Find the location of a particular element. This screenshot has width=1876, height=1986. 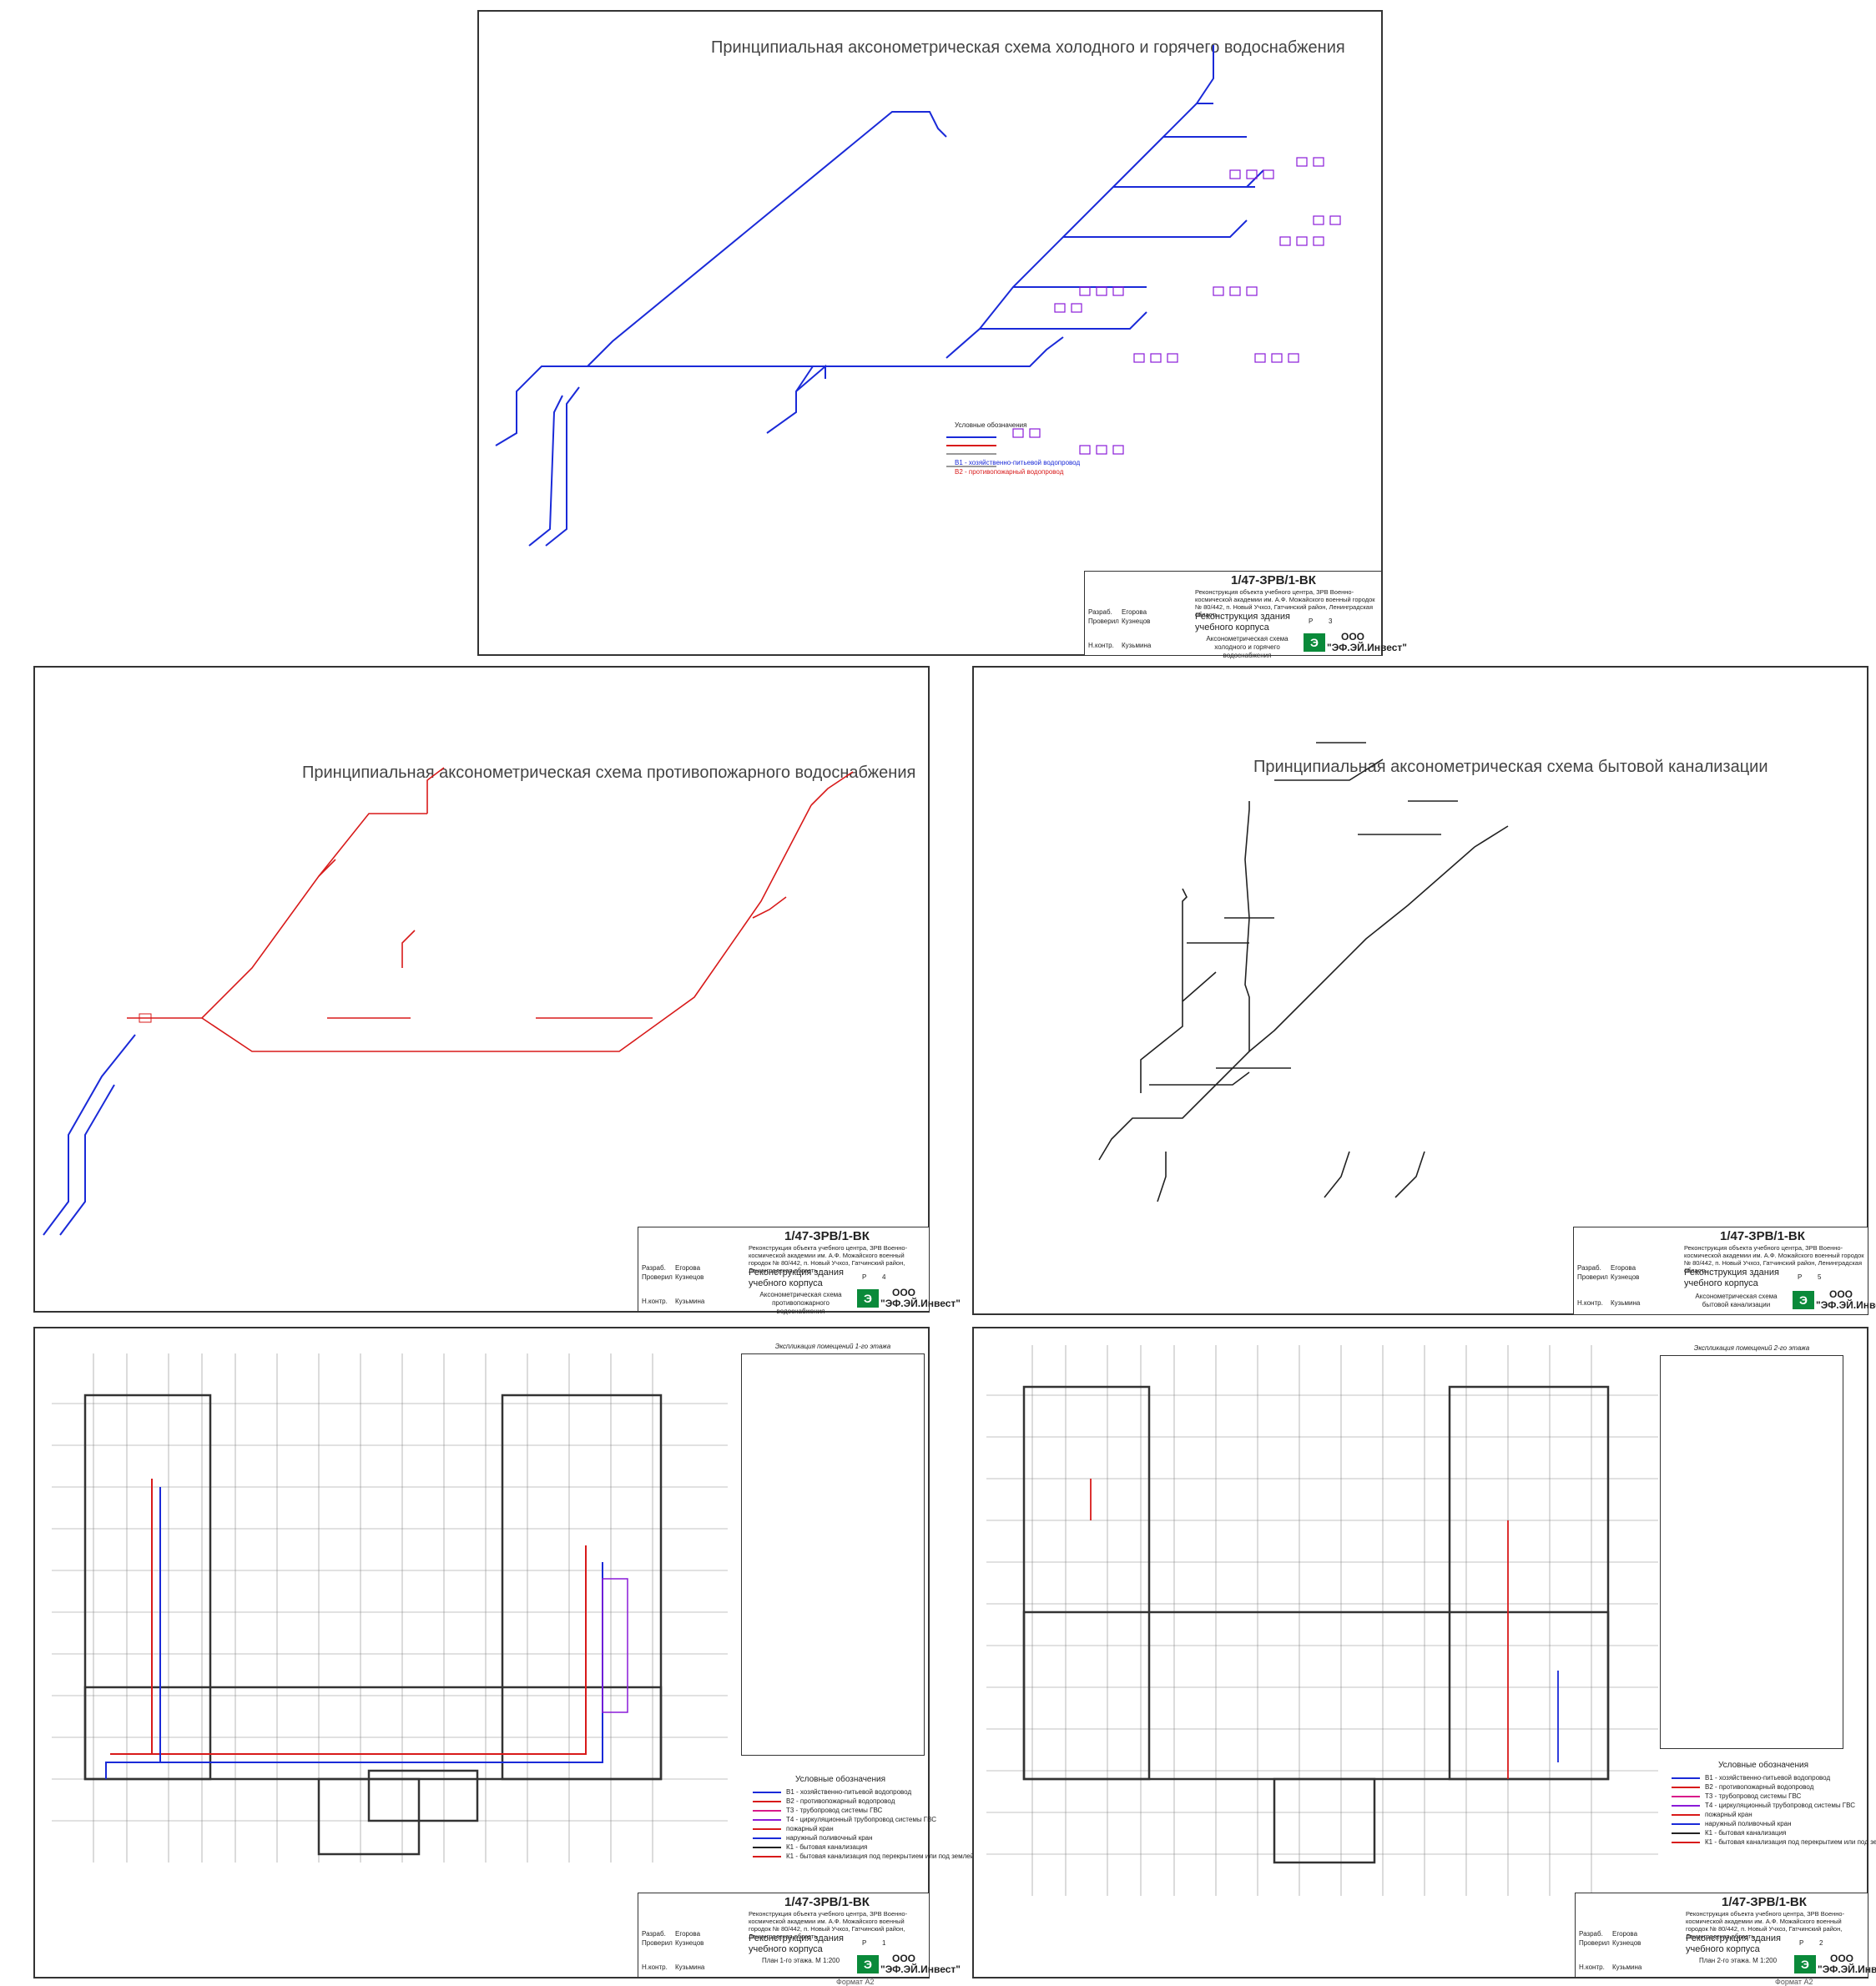

sheet-name: План 2-го этажа. М 1:200 is located at coordinates (1738, 1961).